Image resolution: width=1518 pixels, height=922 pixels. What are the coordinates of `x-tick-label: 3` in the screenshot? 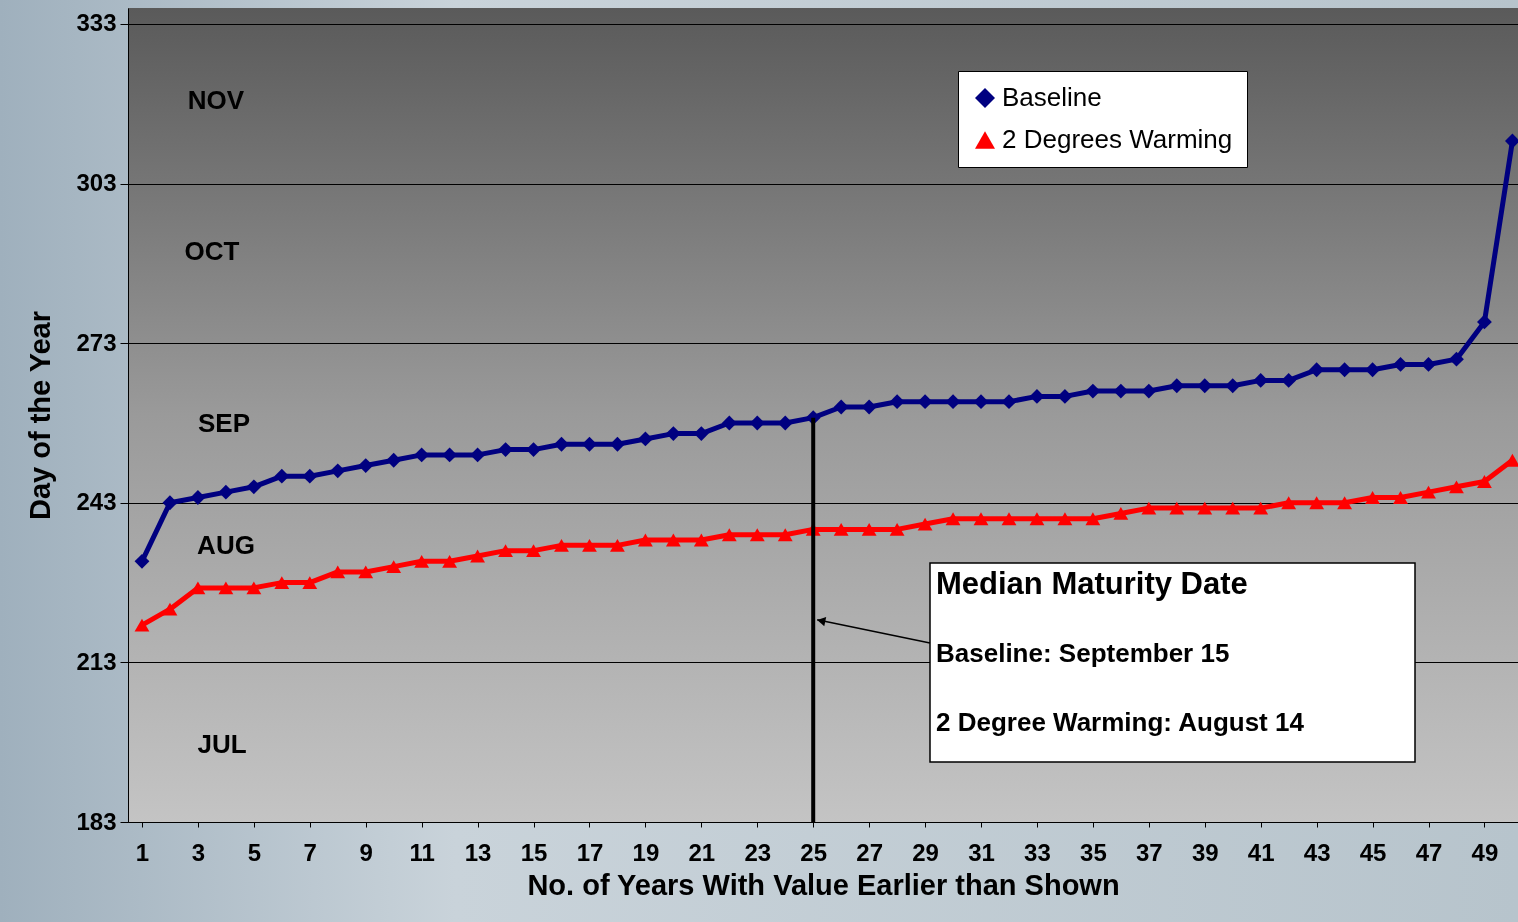 It's located at (198, 852).